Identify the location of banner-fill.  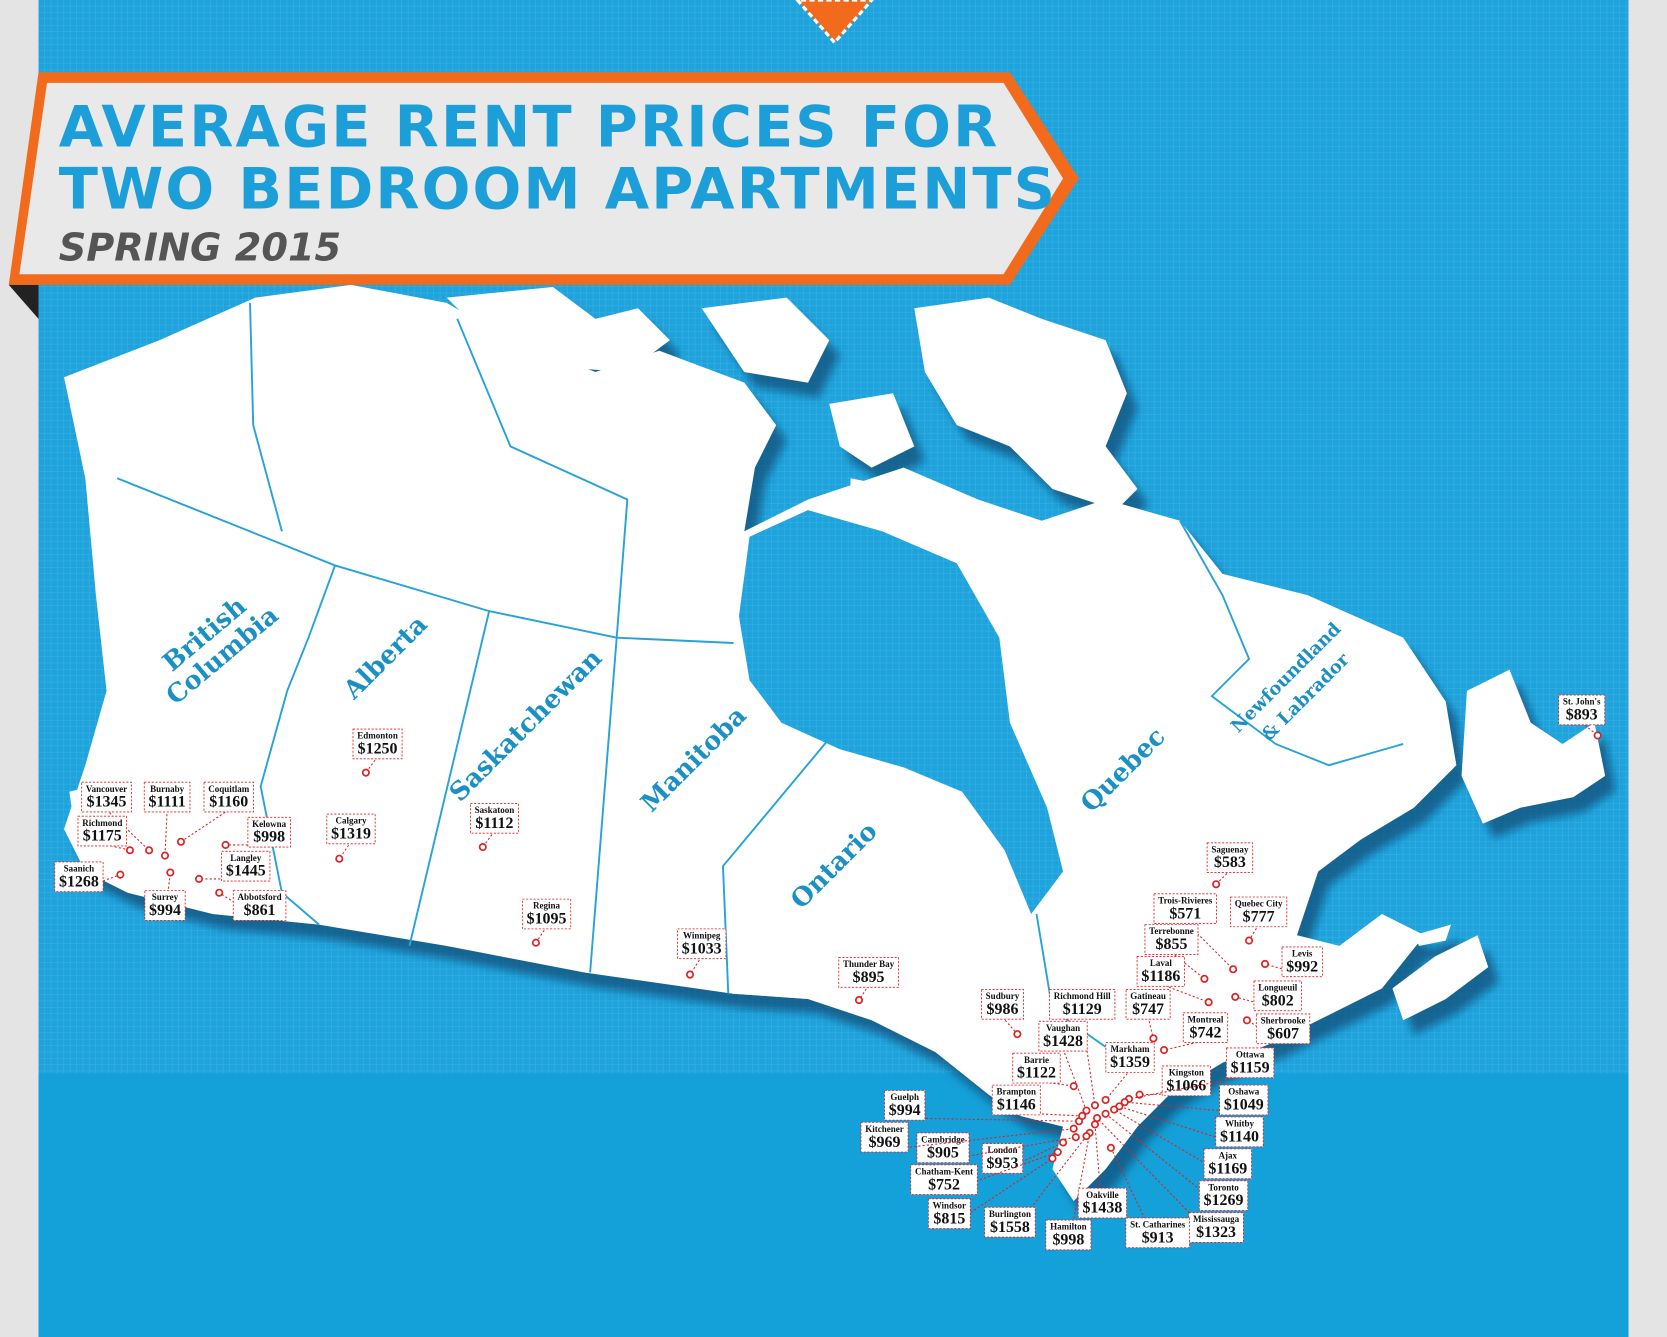
(541, 178).